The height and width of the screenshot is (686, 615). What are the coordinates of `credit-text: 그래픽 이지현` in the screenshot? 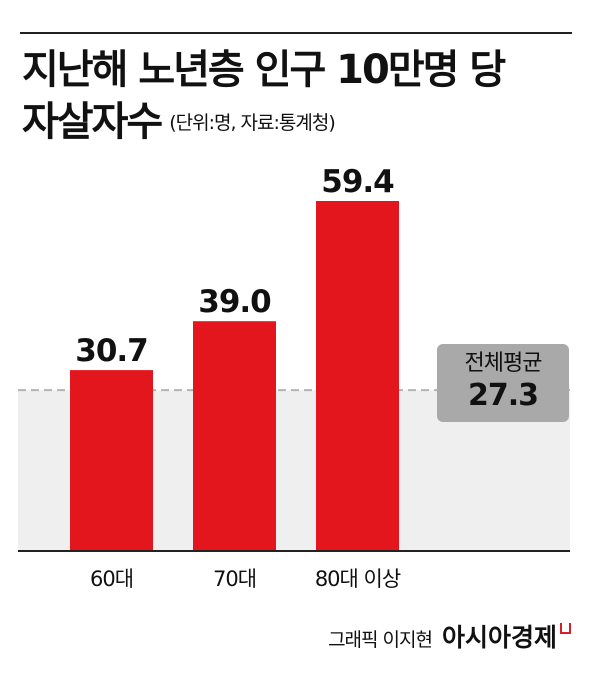 It's located at (380, 640).